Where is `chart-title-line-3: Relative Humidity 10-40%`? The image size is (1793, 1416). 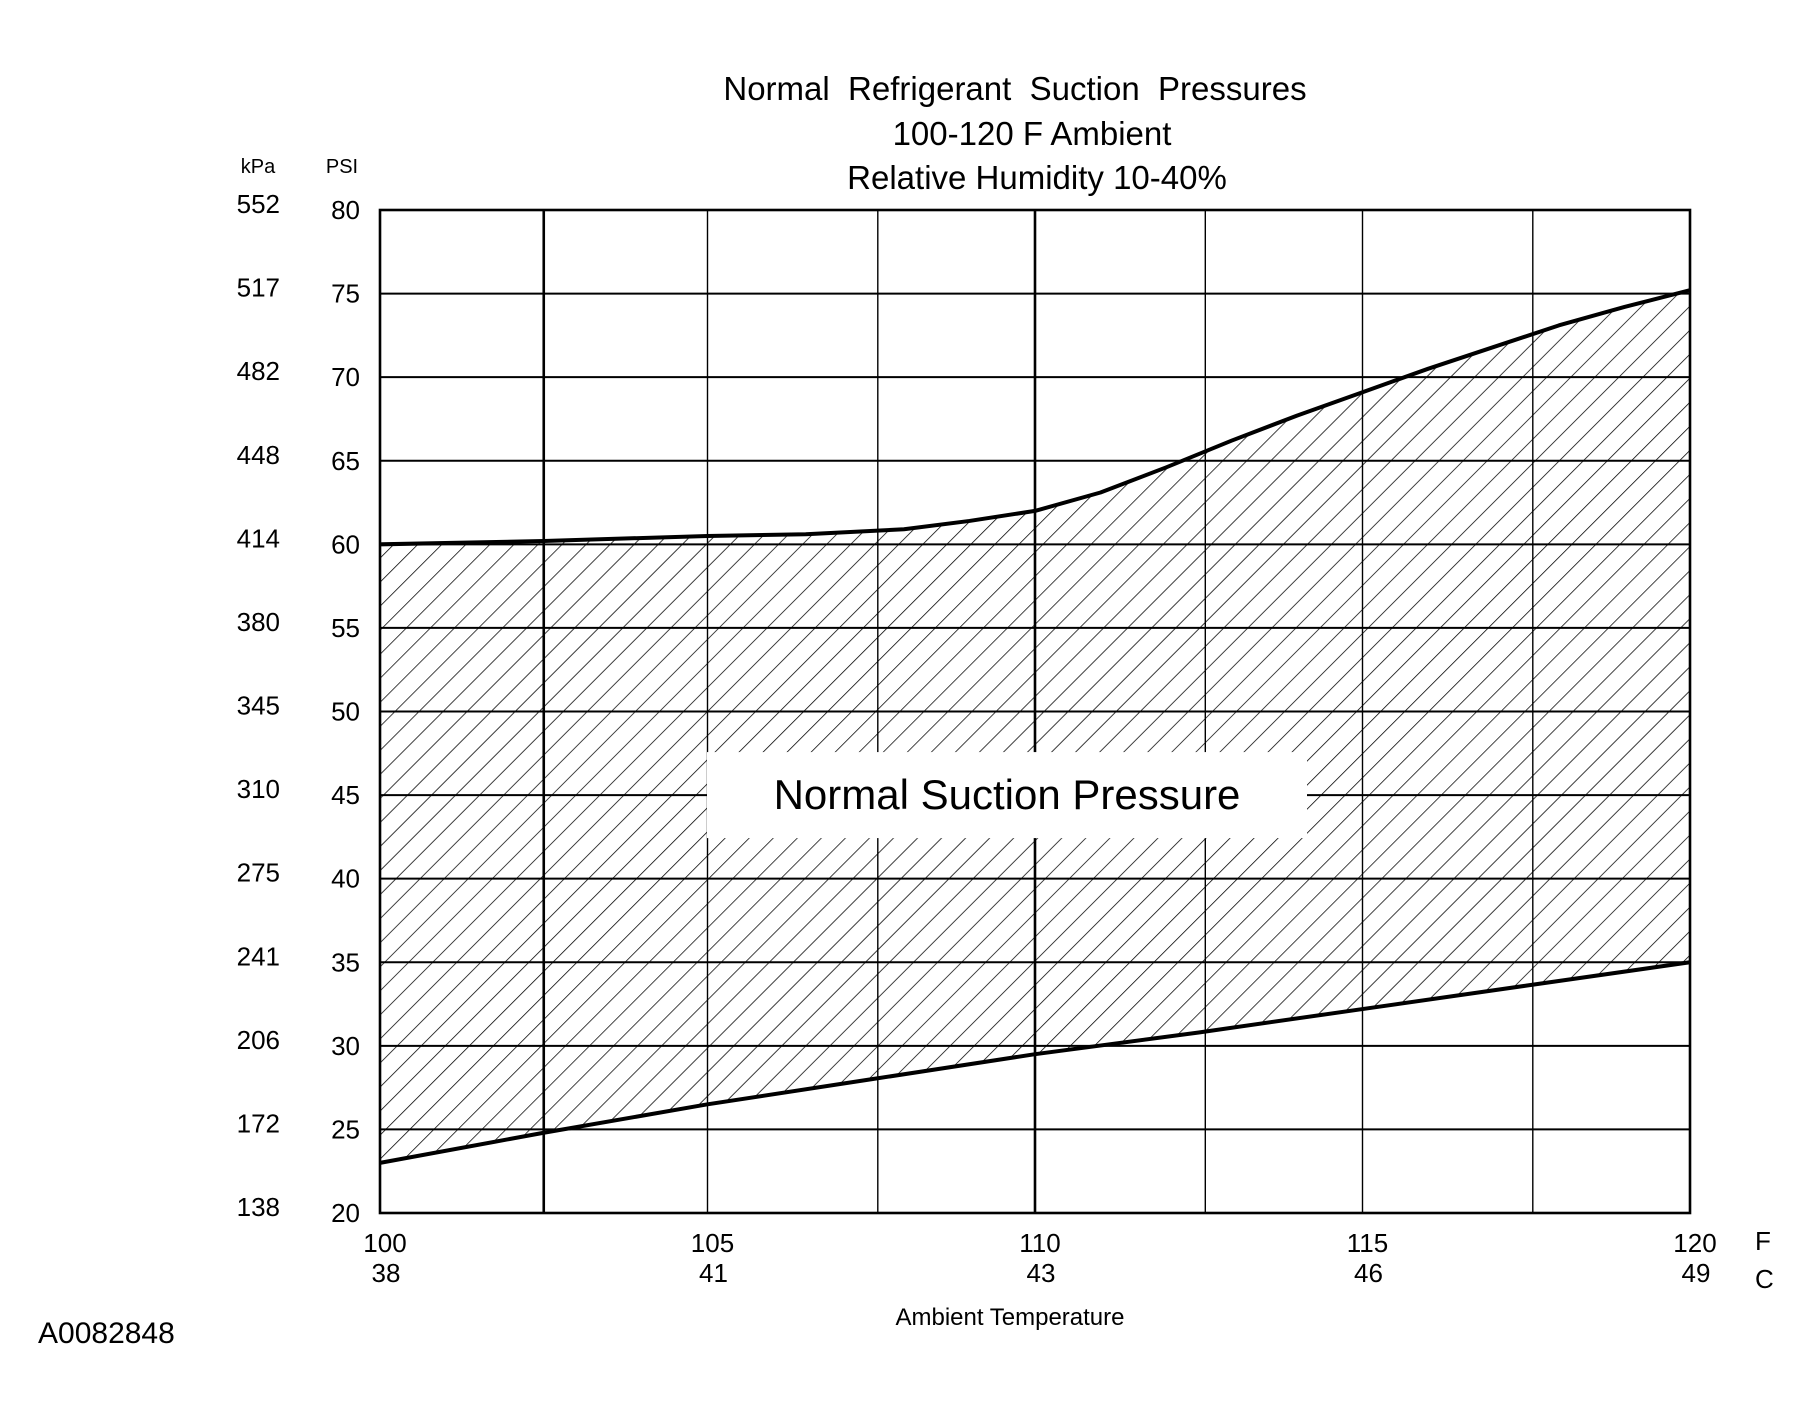
chart-title-line-3: Relative Humidity 10-40% is located at coordinates (1037, 177).